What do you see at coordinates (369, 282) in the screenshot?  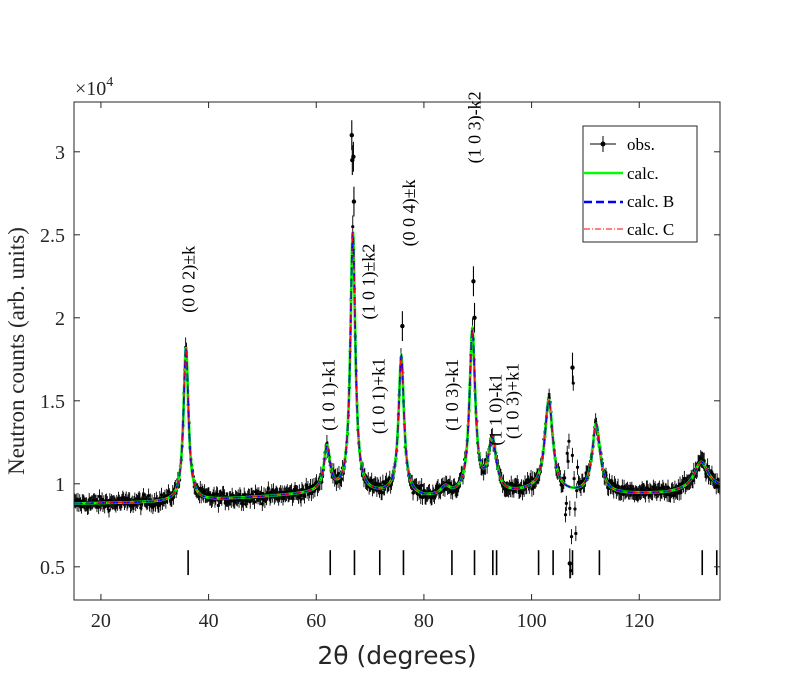 I see `peak-label: (1 0 1)±k2` at bounding box center [369, 282].